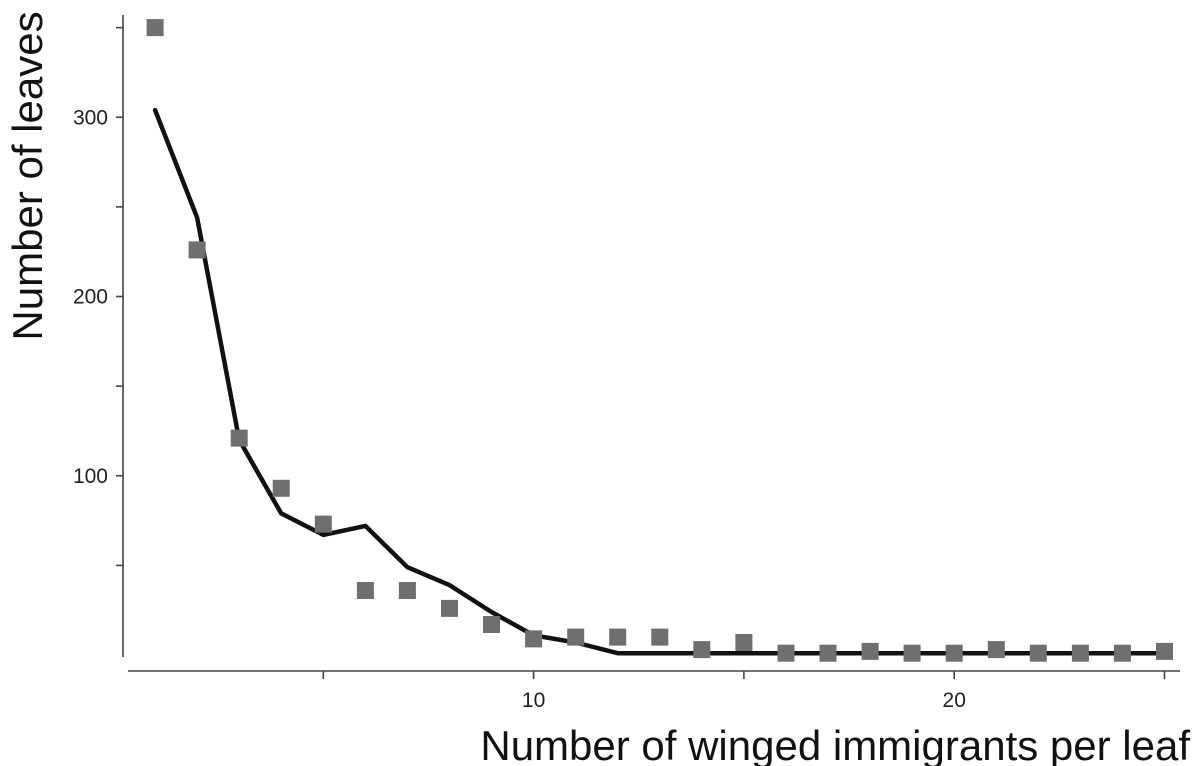 This screenshot has height=766, width=1194. What do you see at coordinates (90, 117) in the screenshot?
I see `y-tick-label: 300` at bounding box center [90, 117].